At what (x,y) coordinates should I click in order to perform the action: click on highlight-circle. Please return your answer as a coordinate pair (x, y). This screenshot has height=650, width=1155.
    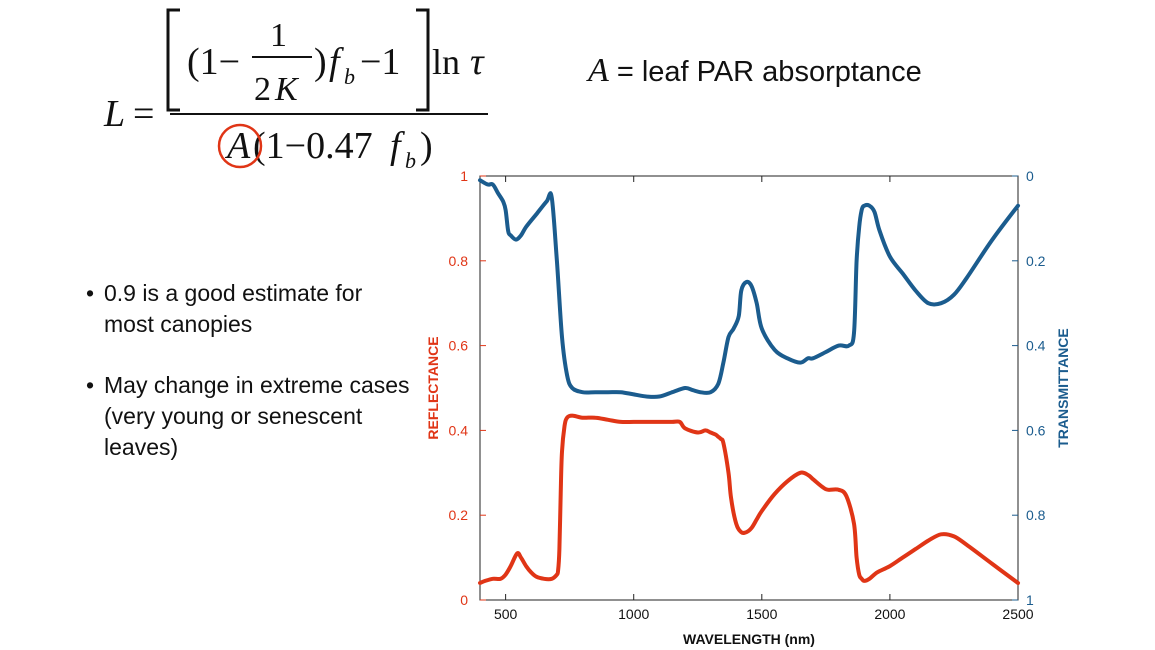
    Looking at the image, I should click on (240, 146).